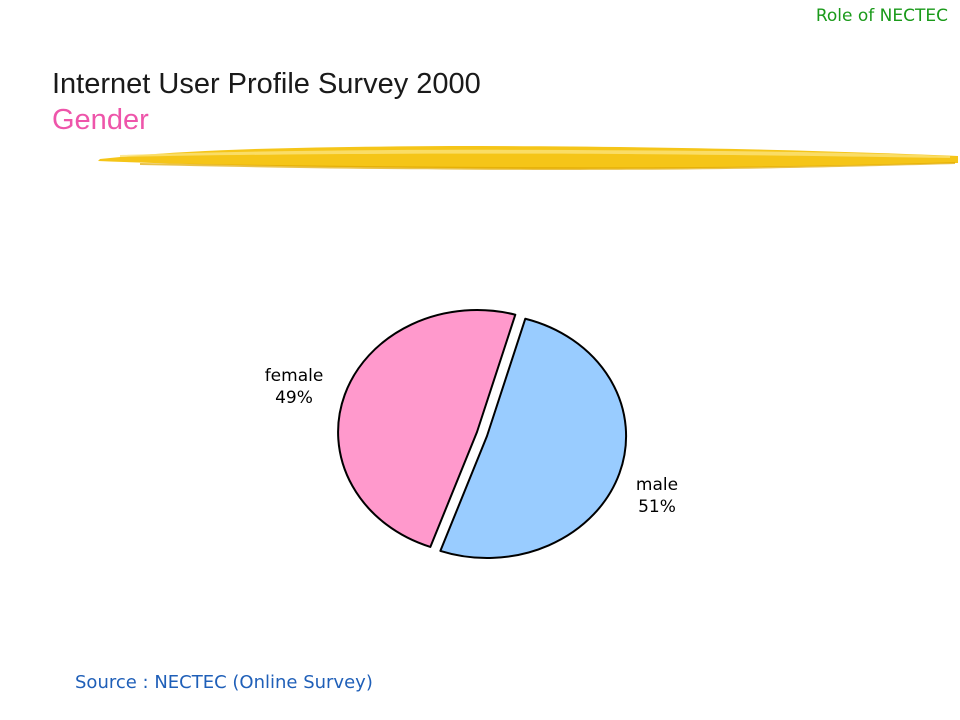 The width and height of the screenshot is (960, 720). Describe the element at coordinates (294, 398) in the screenshot. I see `slice-value-female: 49%` at that location.